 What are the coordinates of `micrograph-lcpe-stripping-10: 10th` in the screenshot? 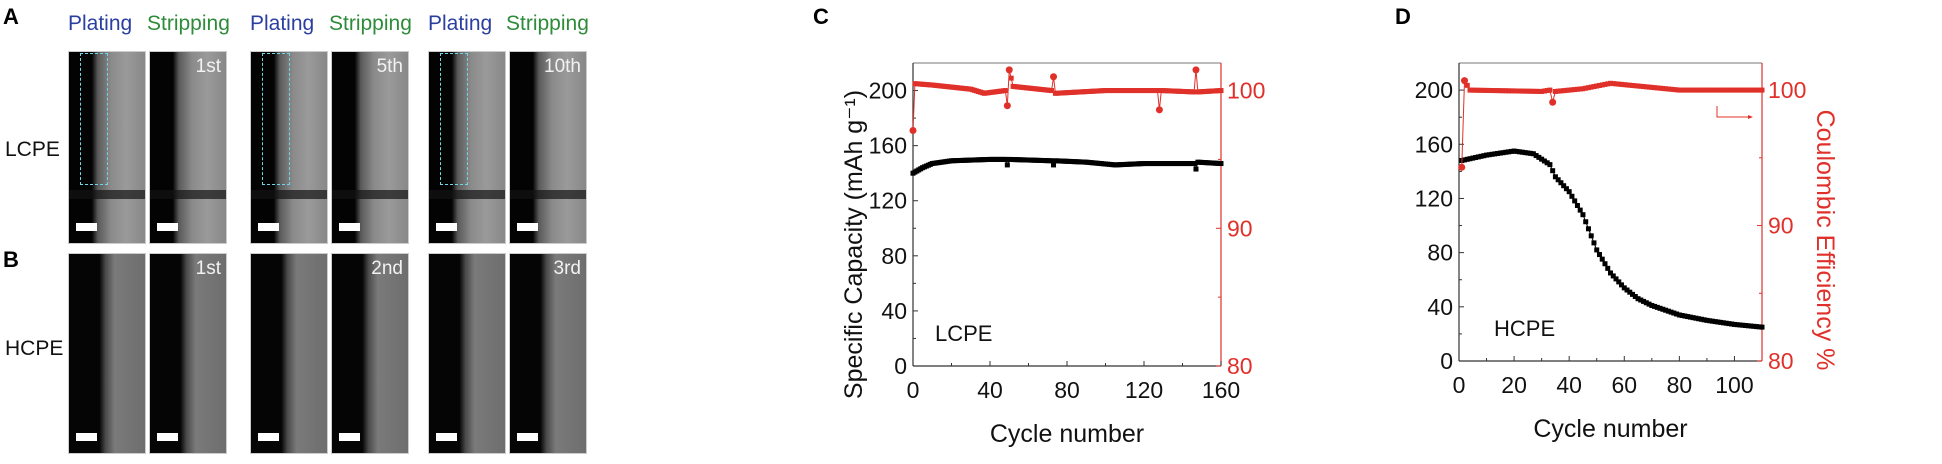 It's located at (548, 147).